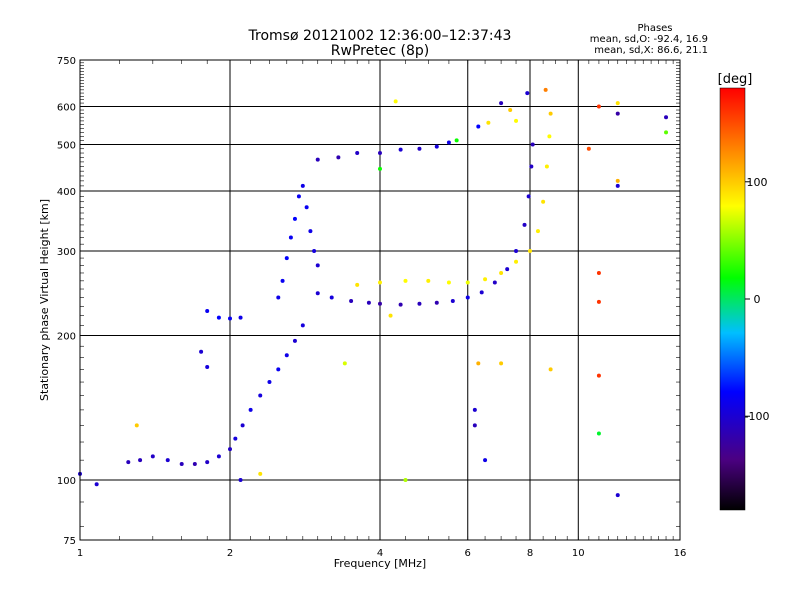 Image resolution: width=800 pixels, height=600 pixels. Describe the element at coordinates (654, 28) in the screenshot. I see `stats-title: Phases` at that location.